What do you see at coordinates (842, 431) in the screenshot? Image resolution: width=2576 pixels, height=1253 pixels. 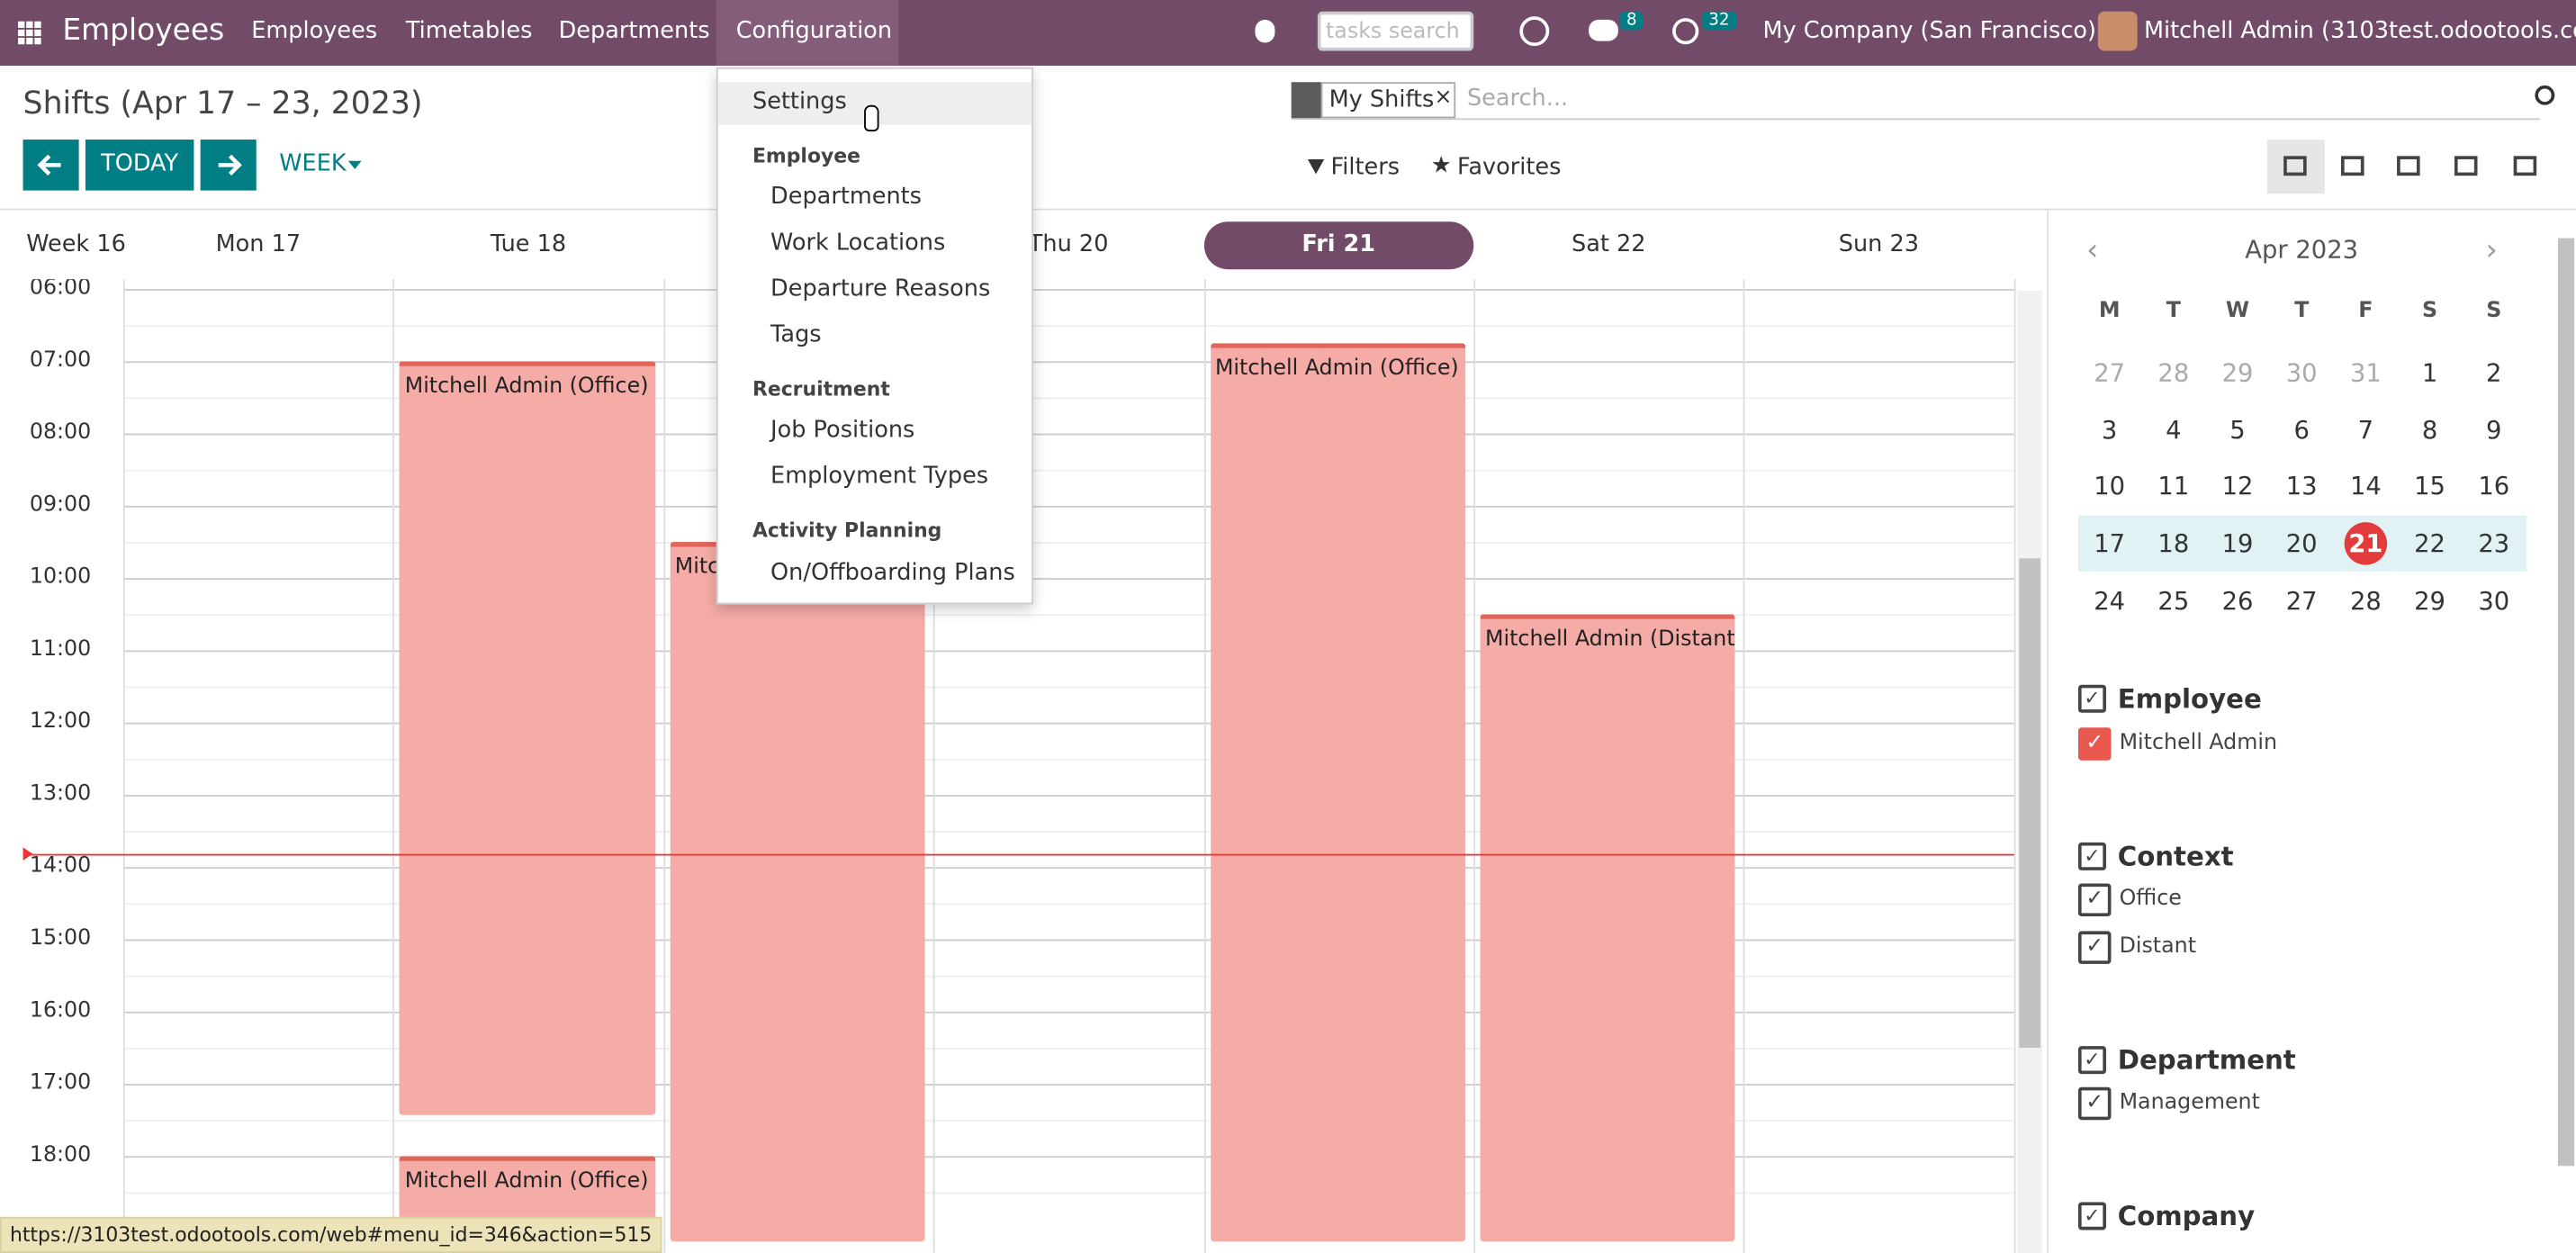 I see `dropdown-item: Job Positions` at bounding box center [842, 431].